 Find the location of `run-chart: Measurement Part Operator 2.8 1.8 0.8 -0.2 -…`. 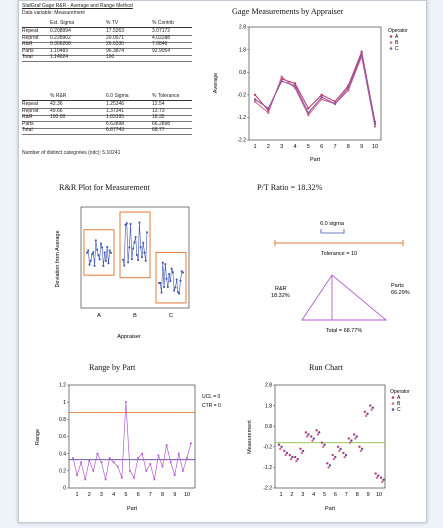

run-chart: Measurement Part Operator 2.8 1.8 0.8 -0.2 -… is located at coordinates (328, 447).